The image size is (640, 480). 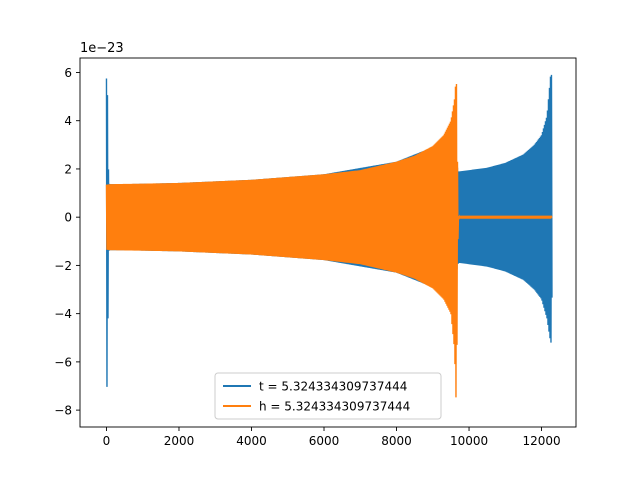 I want to click on x-tick-label: 10000, so click(x=469, y=441).